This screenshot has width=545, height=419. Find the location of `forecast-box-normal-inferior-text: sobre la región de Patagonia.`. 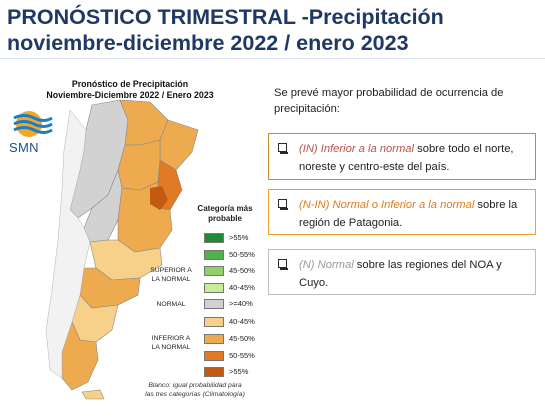

forecast-box-normal-inferior-text: sobre la región de Patagonia. is located at coordinates (408, 214).